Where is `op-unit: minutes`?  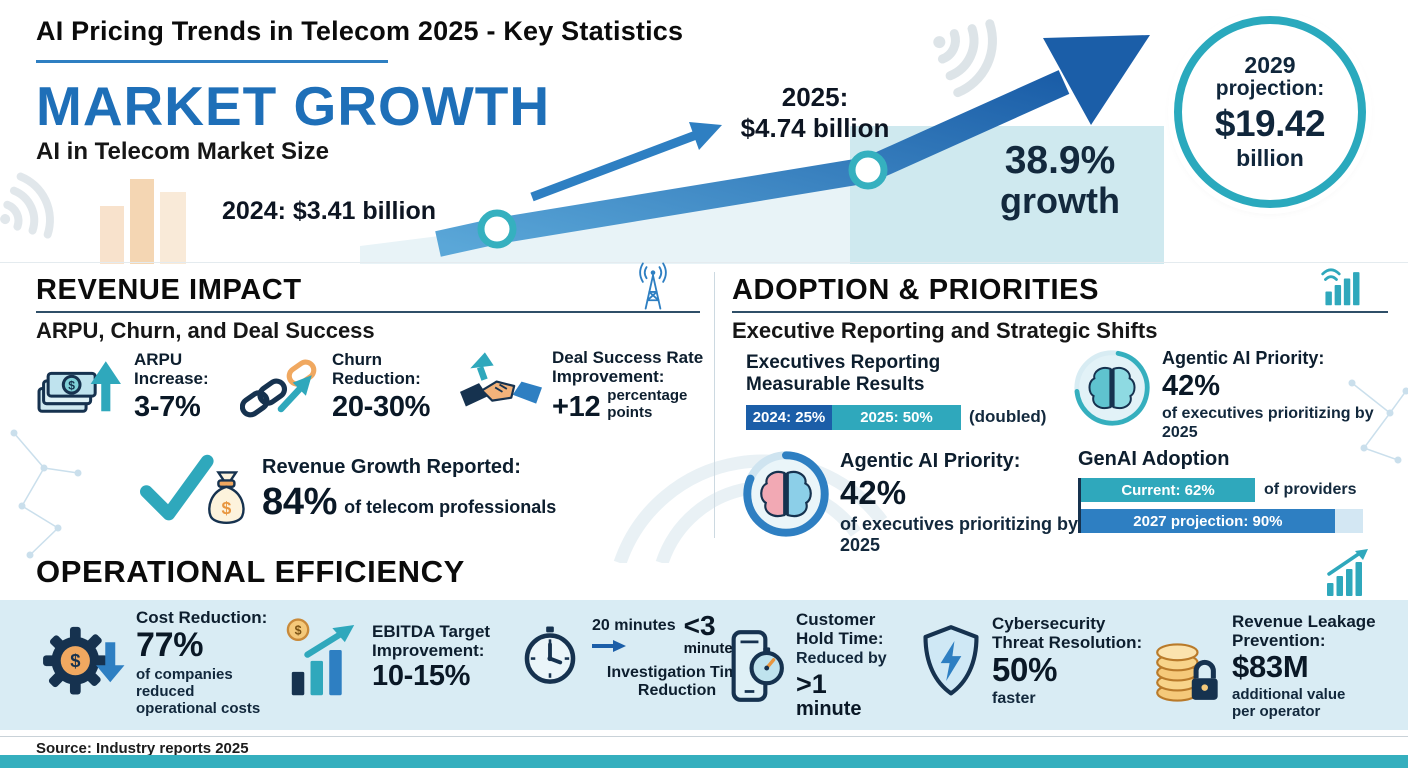
op-unit: minutes is located at coordinates (712, 648).